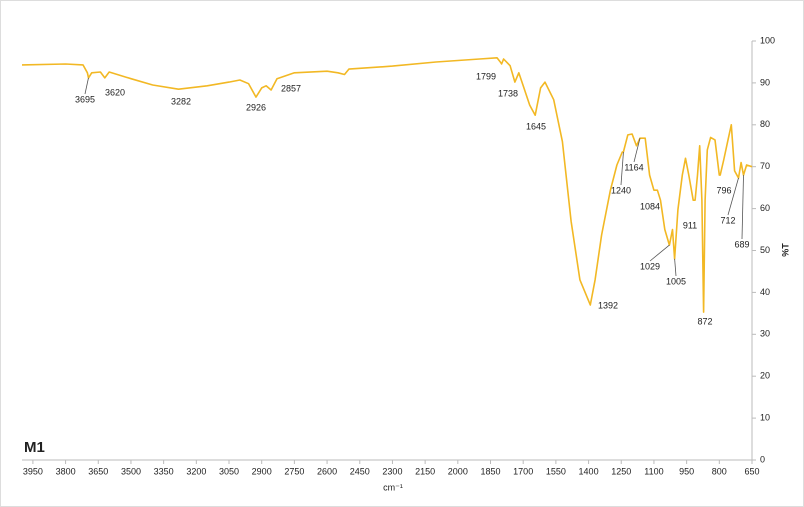  What do you see at coordinates (650, 206) in the screenshot?
I see `peak-label: 1084` at bounding box center [650, 206].